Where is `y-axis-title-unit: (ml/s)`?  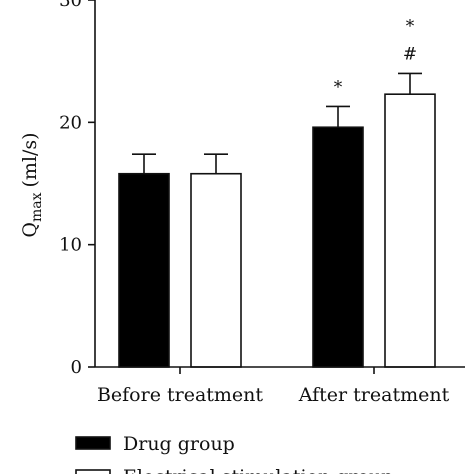
y-axis-title-unit: (ml/s) is located at coordinates (30, 159).